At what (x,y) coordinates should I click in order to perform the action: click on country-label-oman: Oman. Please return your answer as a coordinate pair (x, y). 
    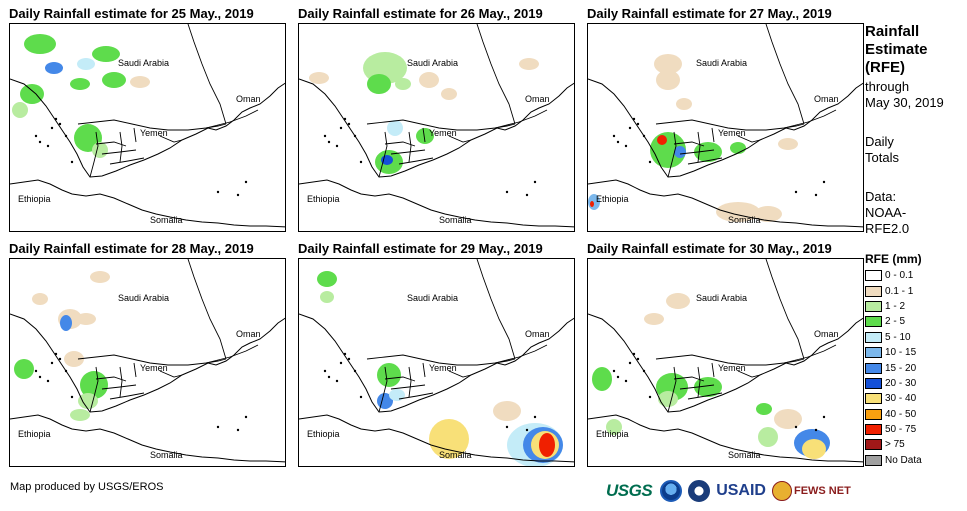
    Looking at the image, I should click on (826, 334).